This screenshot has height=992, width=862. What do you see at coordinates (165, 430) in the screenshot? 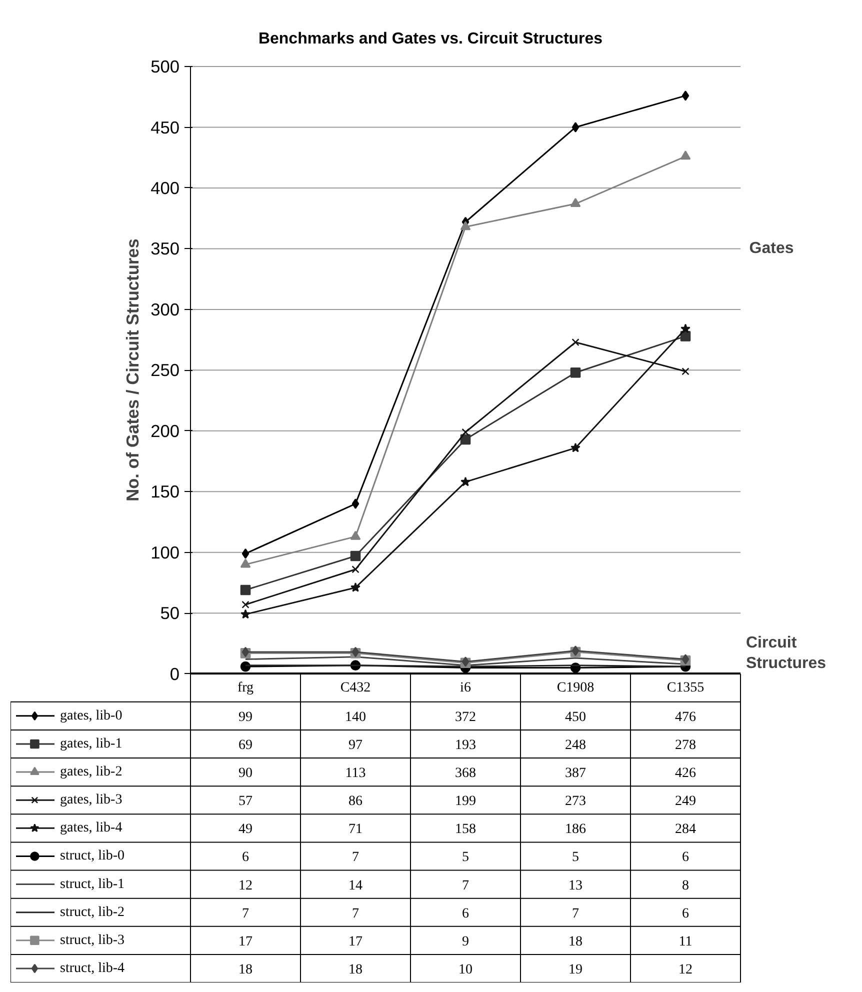
I see `y-tick-label: 200` at bounding box center [165, 430].